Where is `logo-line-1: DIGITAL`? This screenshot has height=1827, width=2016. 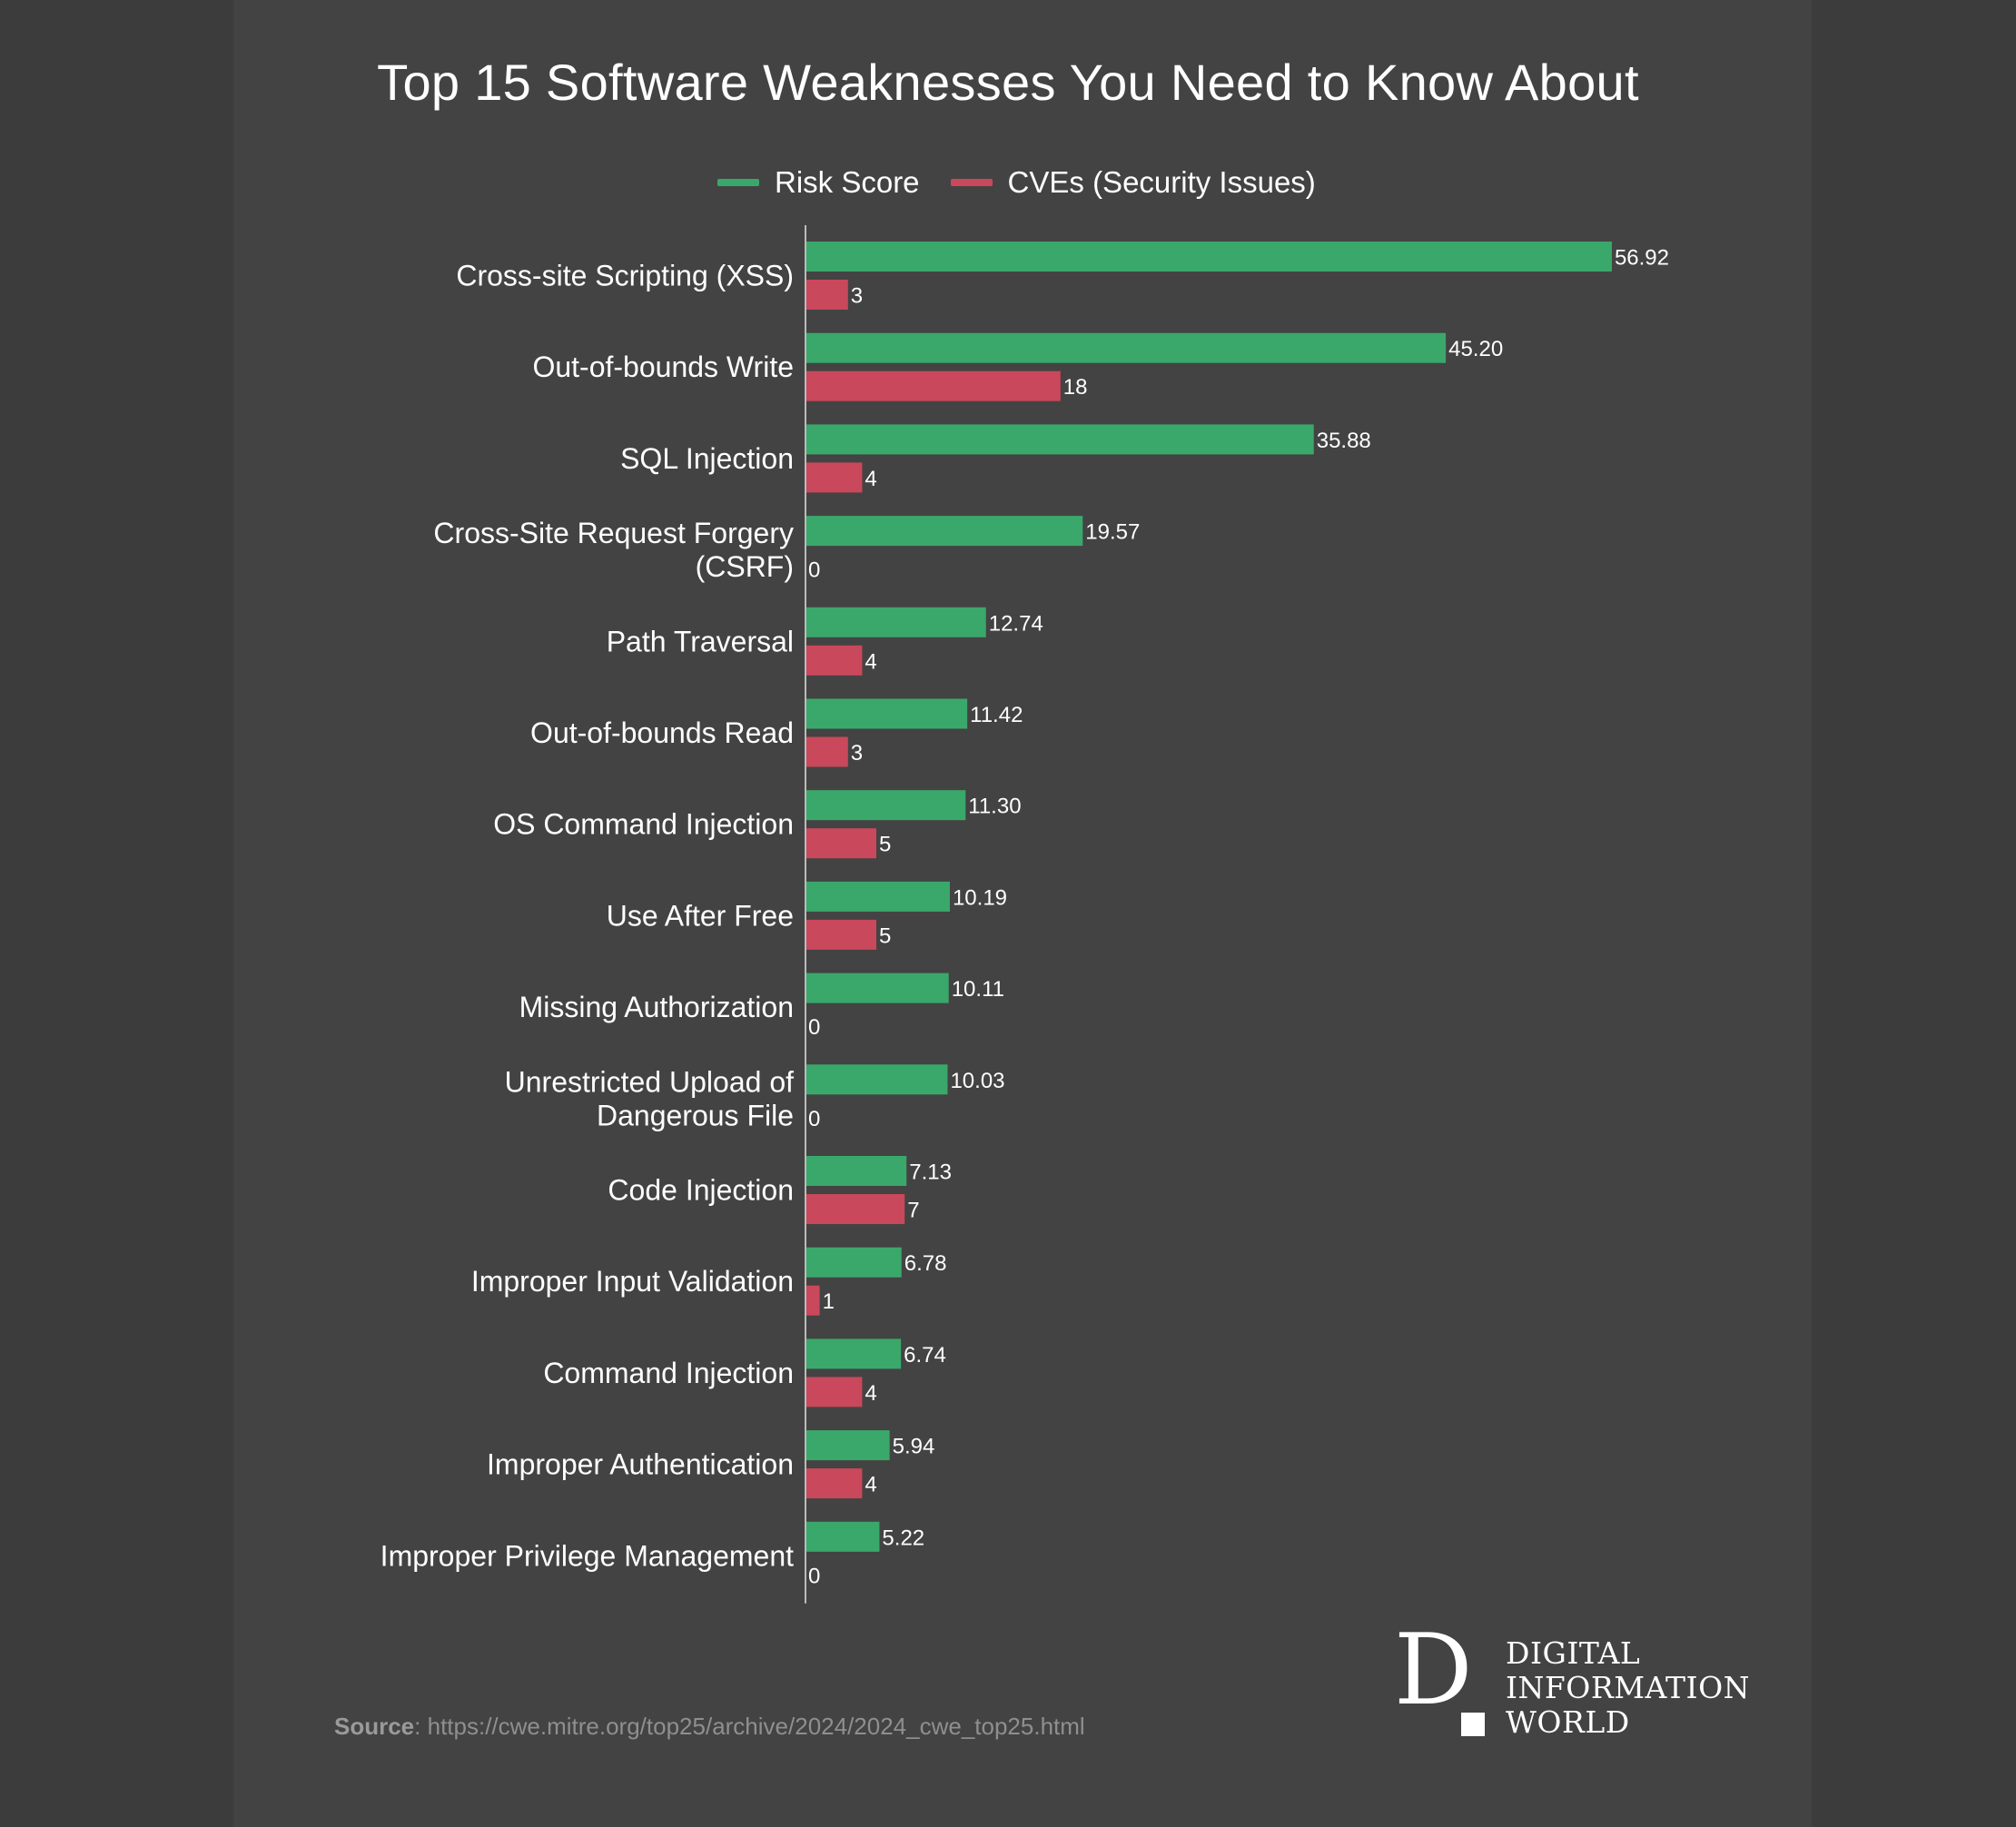 logo-line-1: DIGITAL is located at coordinates (1574, 1653).